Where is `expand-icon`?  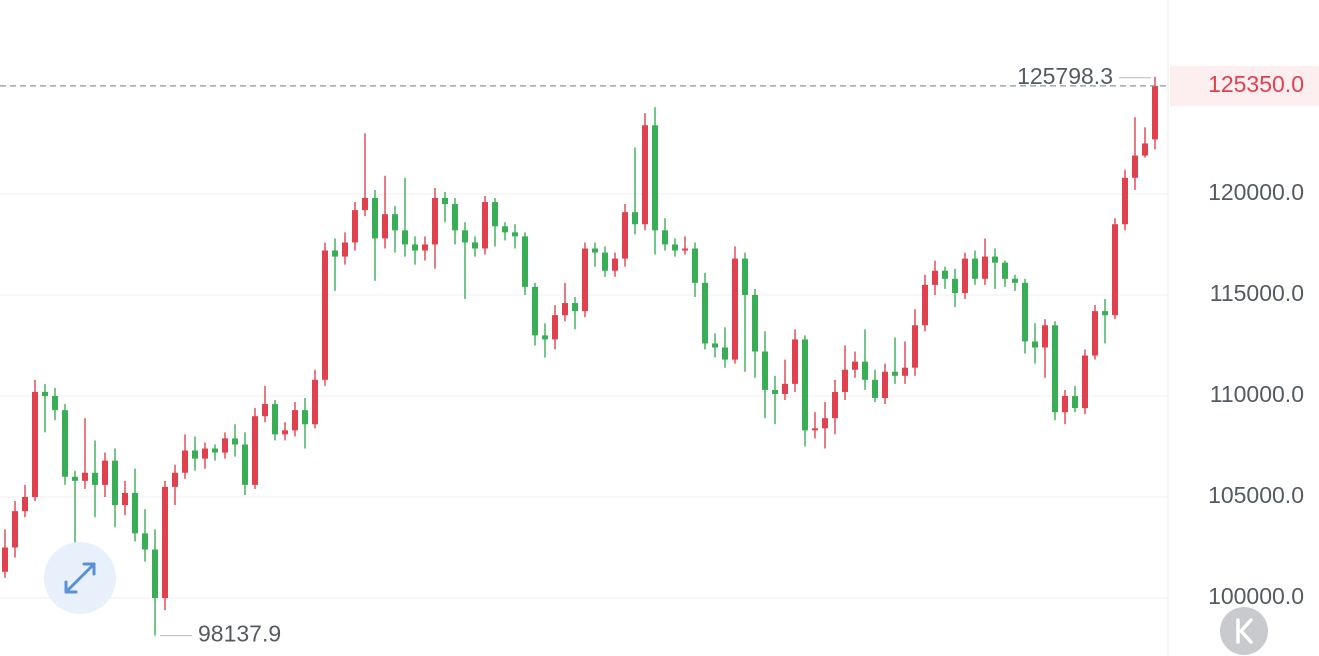
expand-icon is located at coordinates (80, 578).